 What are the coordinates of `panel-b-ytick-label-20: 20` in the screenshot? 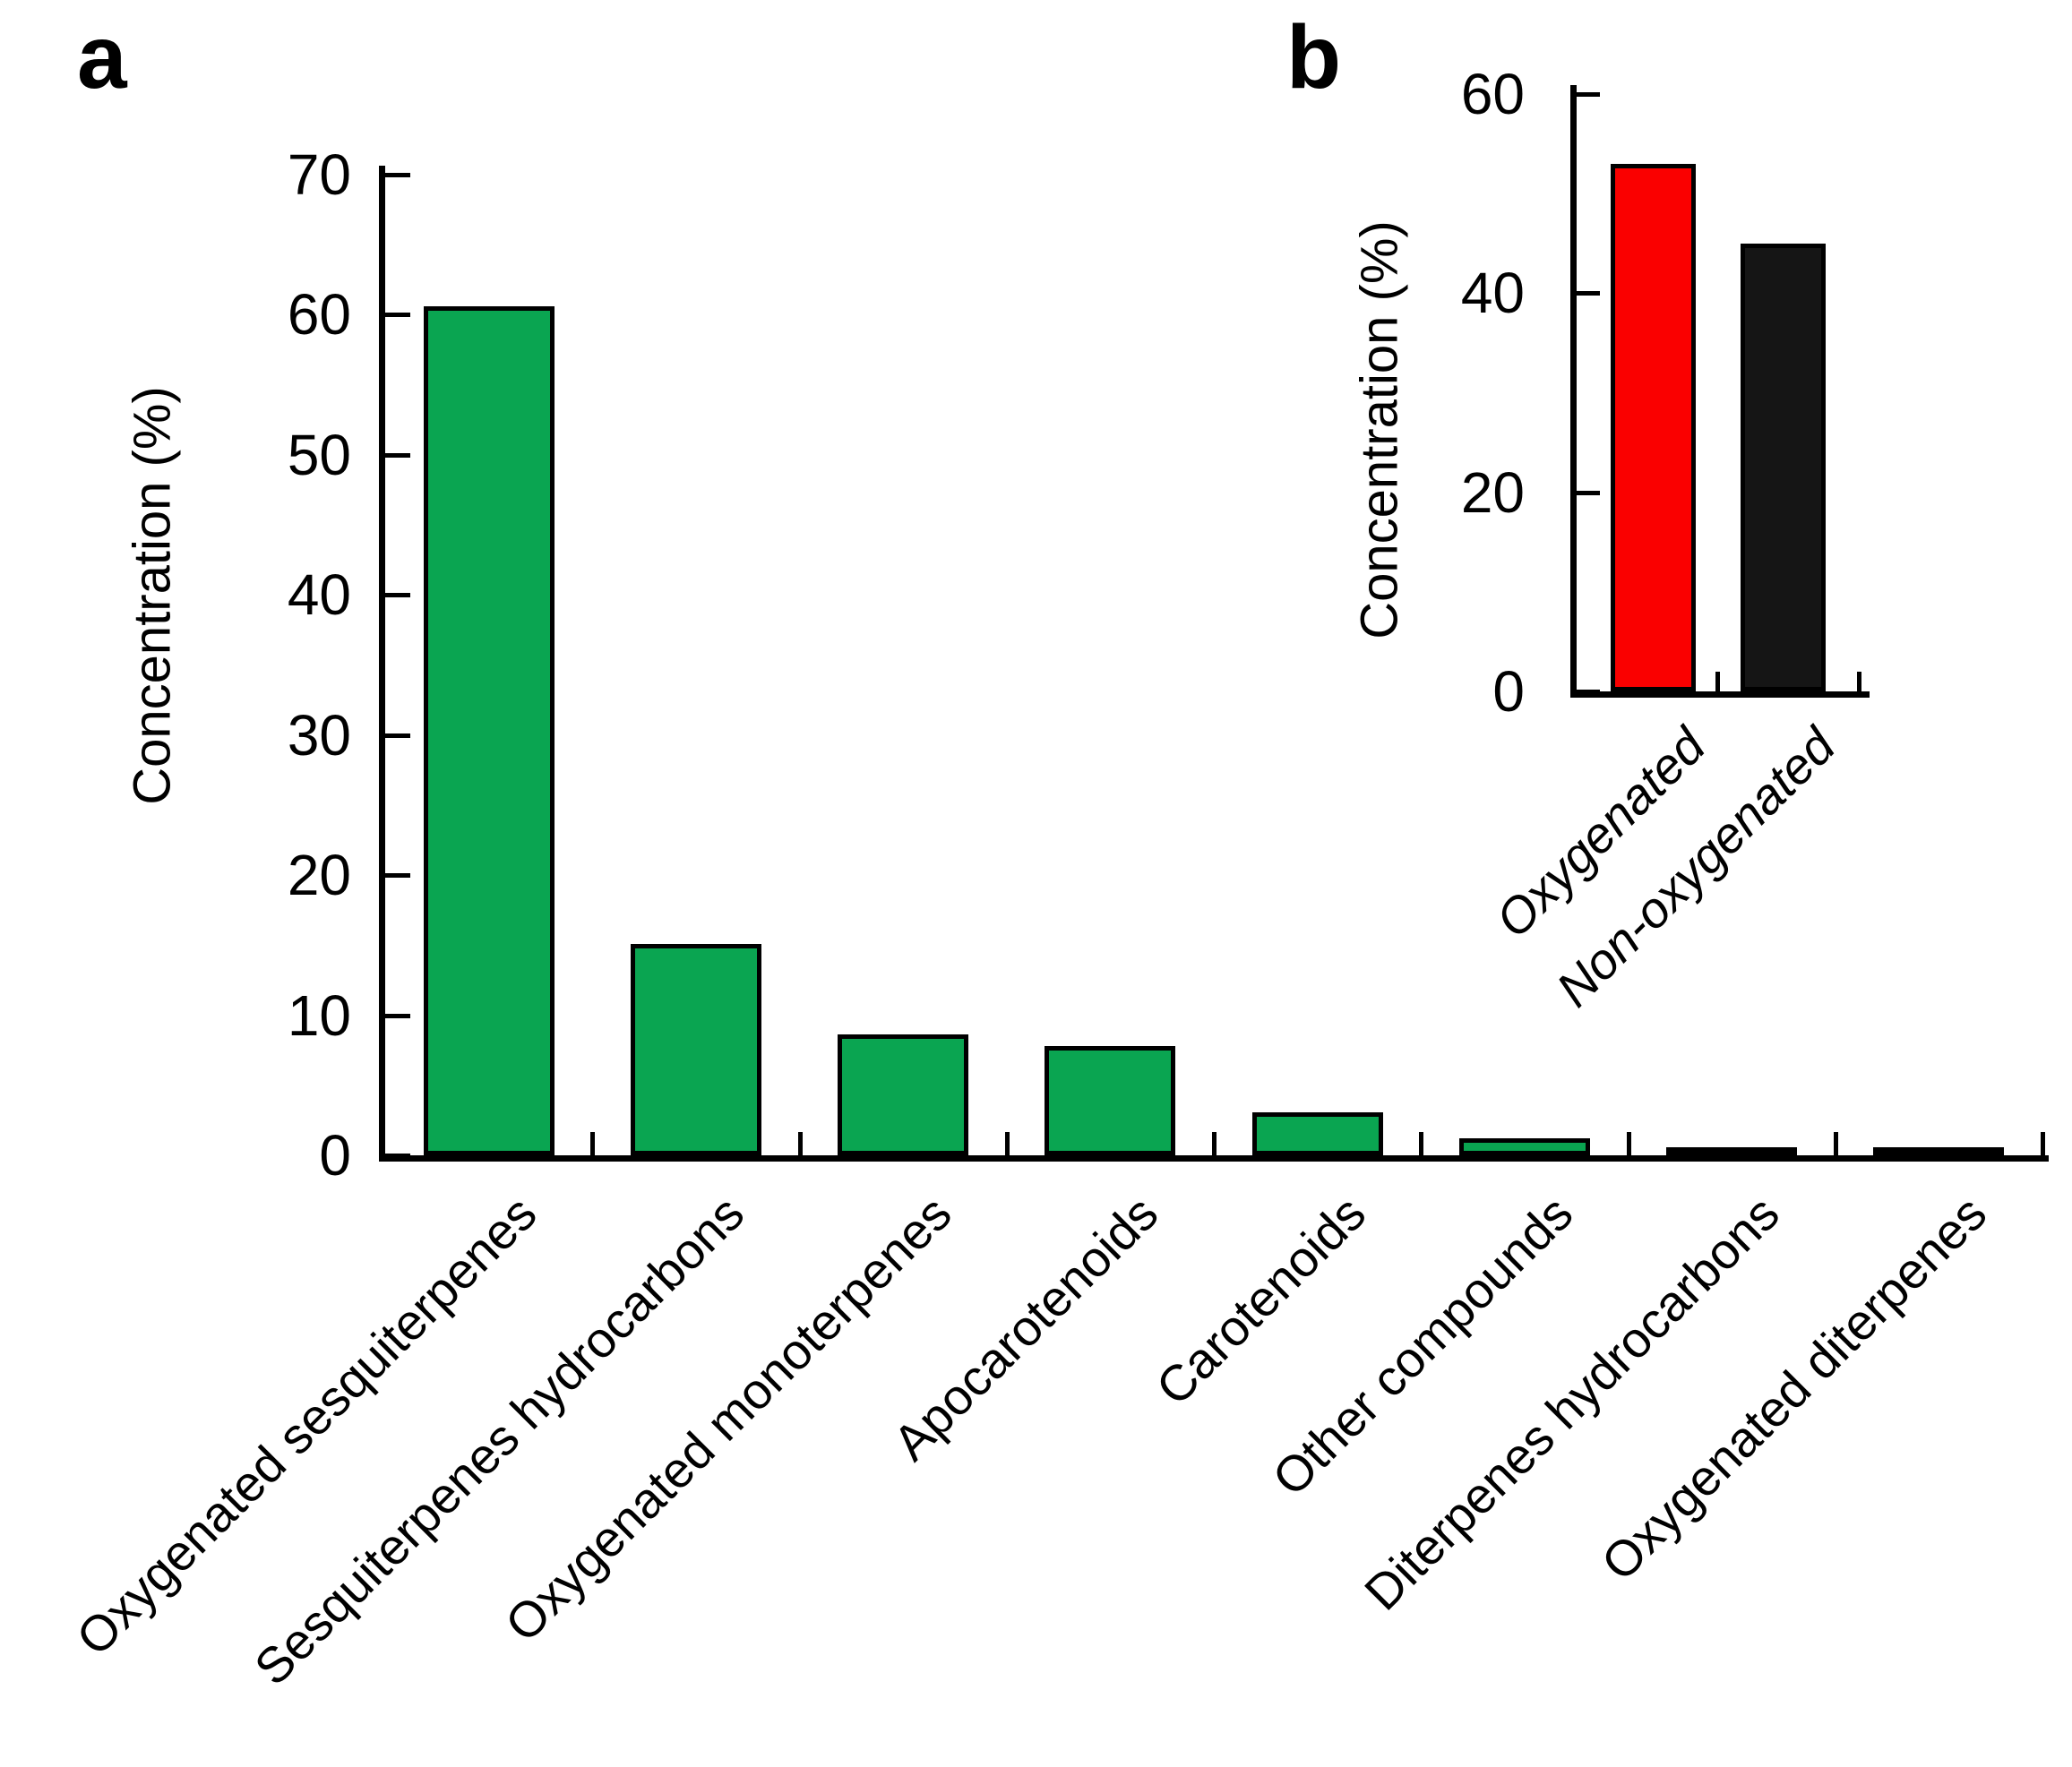 It's located at (1493, 492).